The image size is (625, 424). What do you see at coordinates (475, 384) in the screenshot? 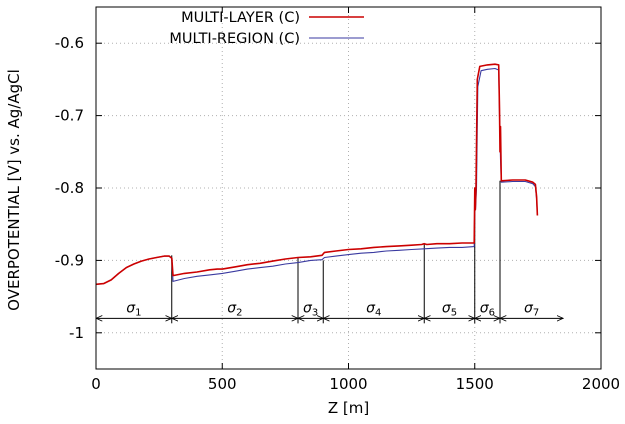
I see `x-tick-label: 1500` at bounding box center [475, 384].